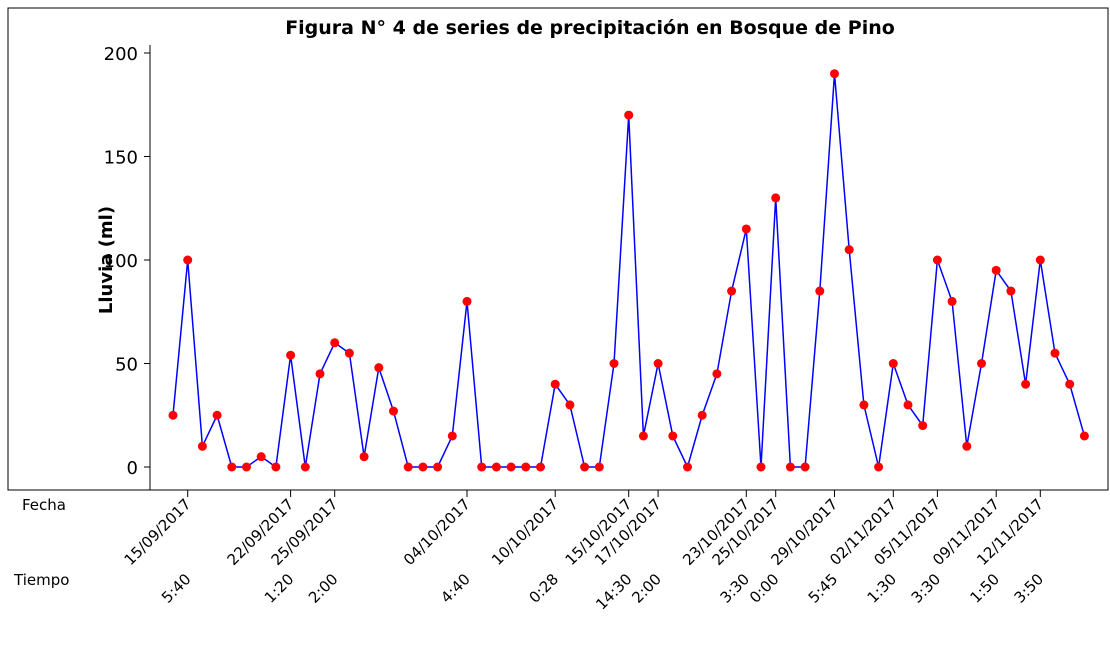 Image resolution: width=1110 pixels, height=645 pixels. Describe the element at coordinates (525, 532) in the screenshot. I see `x-tick-label: 10/10/2017` at that location.